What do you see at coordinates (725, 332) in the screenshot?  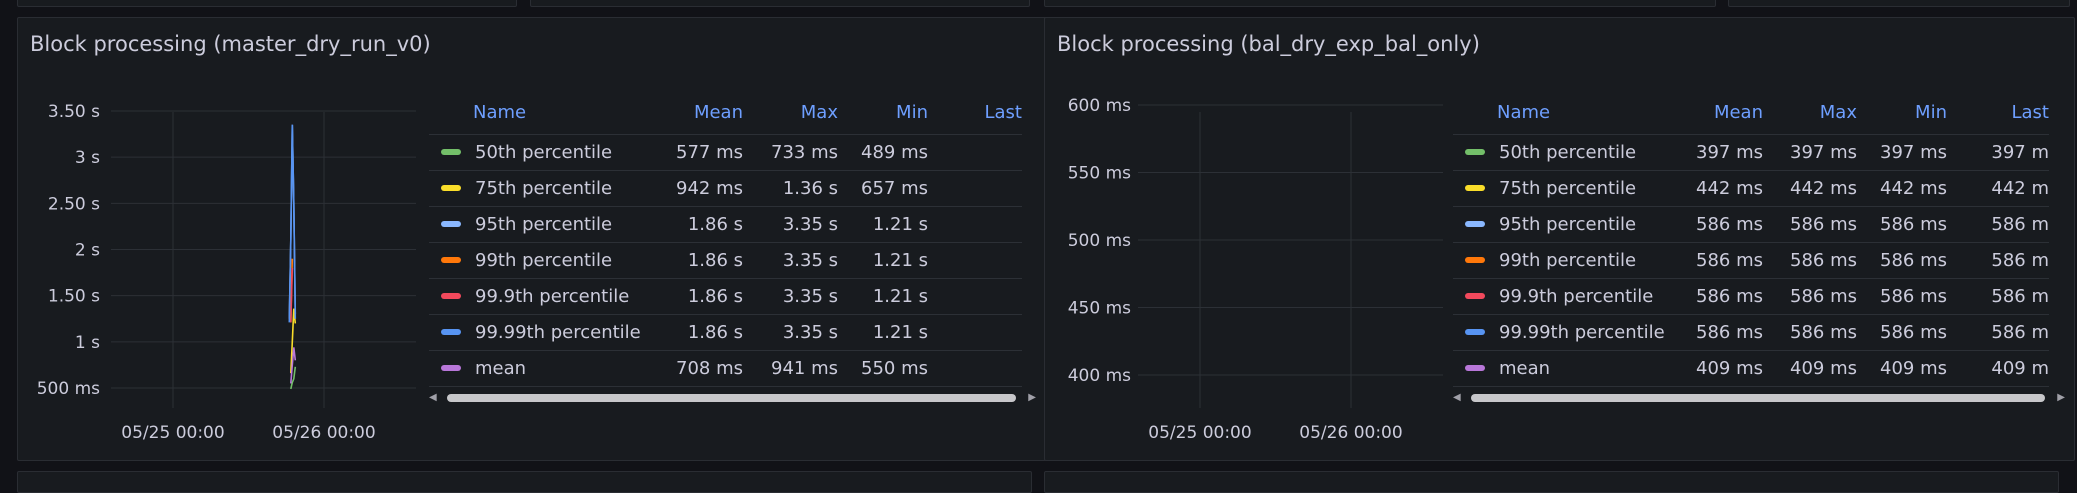 I see `legend-row: 99.99th percentile 1.86 s 3.35 s 1.21 s` at bounding box center [725, 332].